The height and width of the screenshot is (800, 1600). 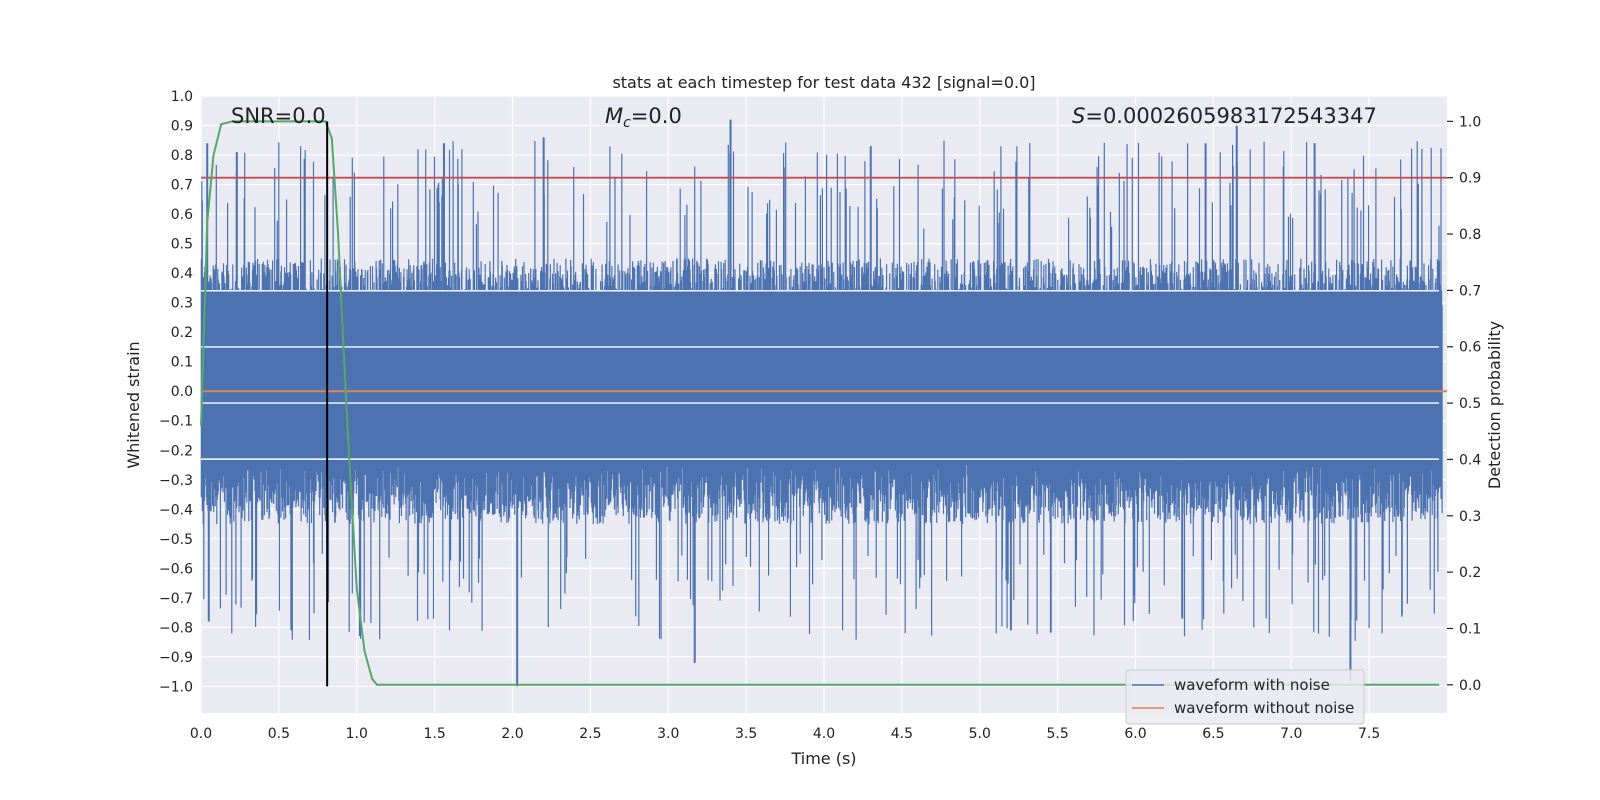 What do you see at coordinates (1470, 460) in the screenshot?
I see `y-right-tick-label: 0.4` at bounding box center [1470, 460].